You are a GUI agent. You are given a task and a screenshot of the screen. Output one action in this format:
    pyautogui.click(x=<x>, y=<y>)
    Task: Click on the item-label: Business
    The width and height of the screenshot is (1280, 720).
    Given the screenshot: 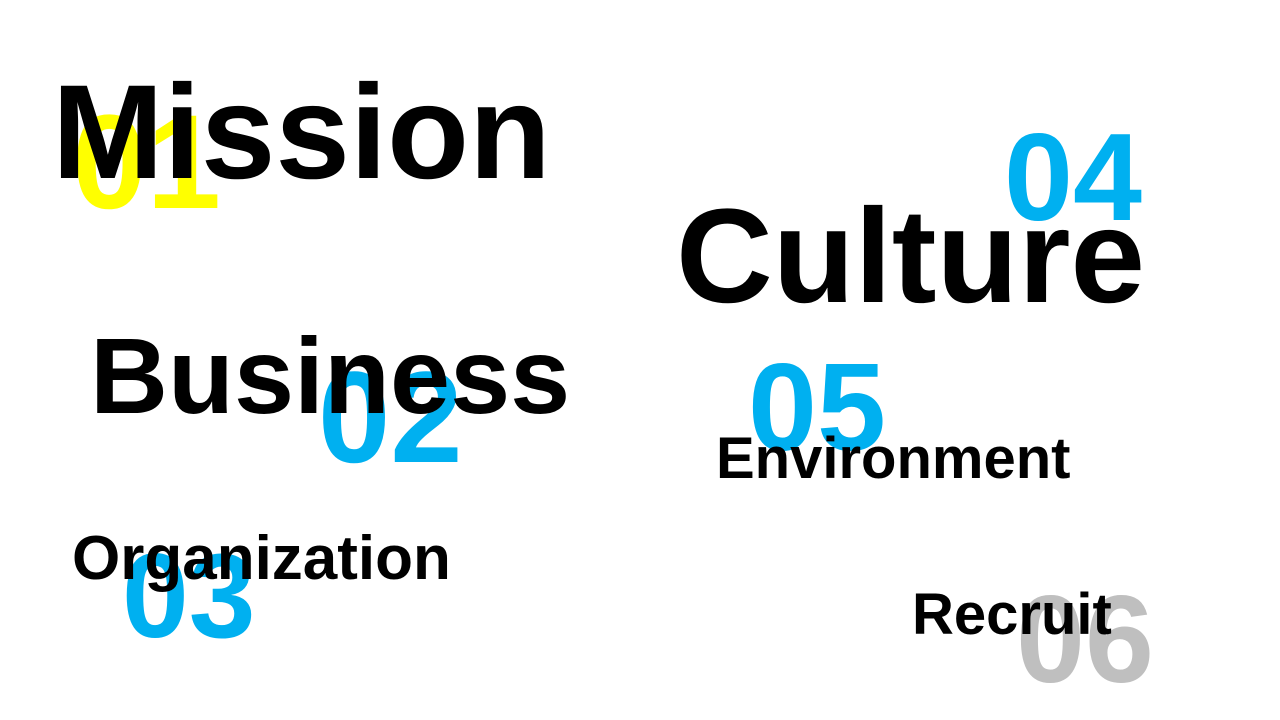 What is the action you would take?
    pyautogui.click(x=330, y=375)
    